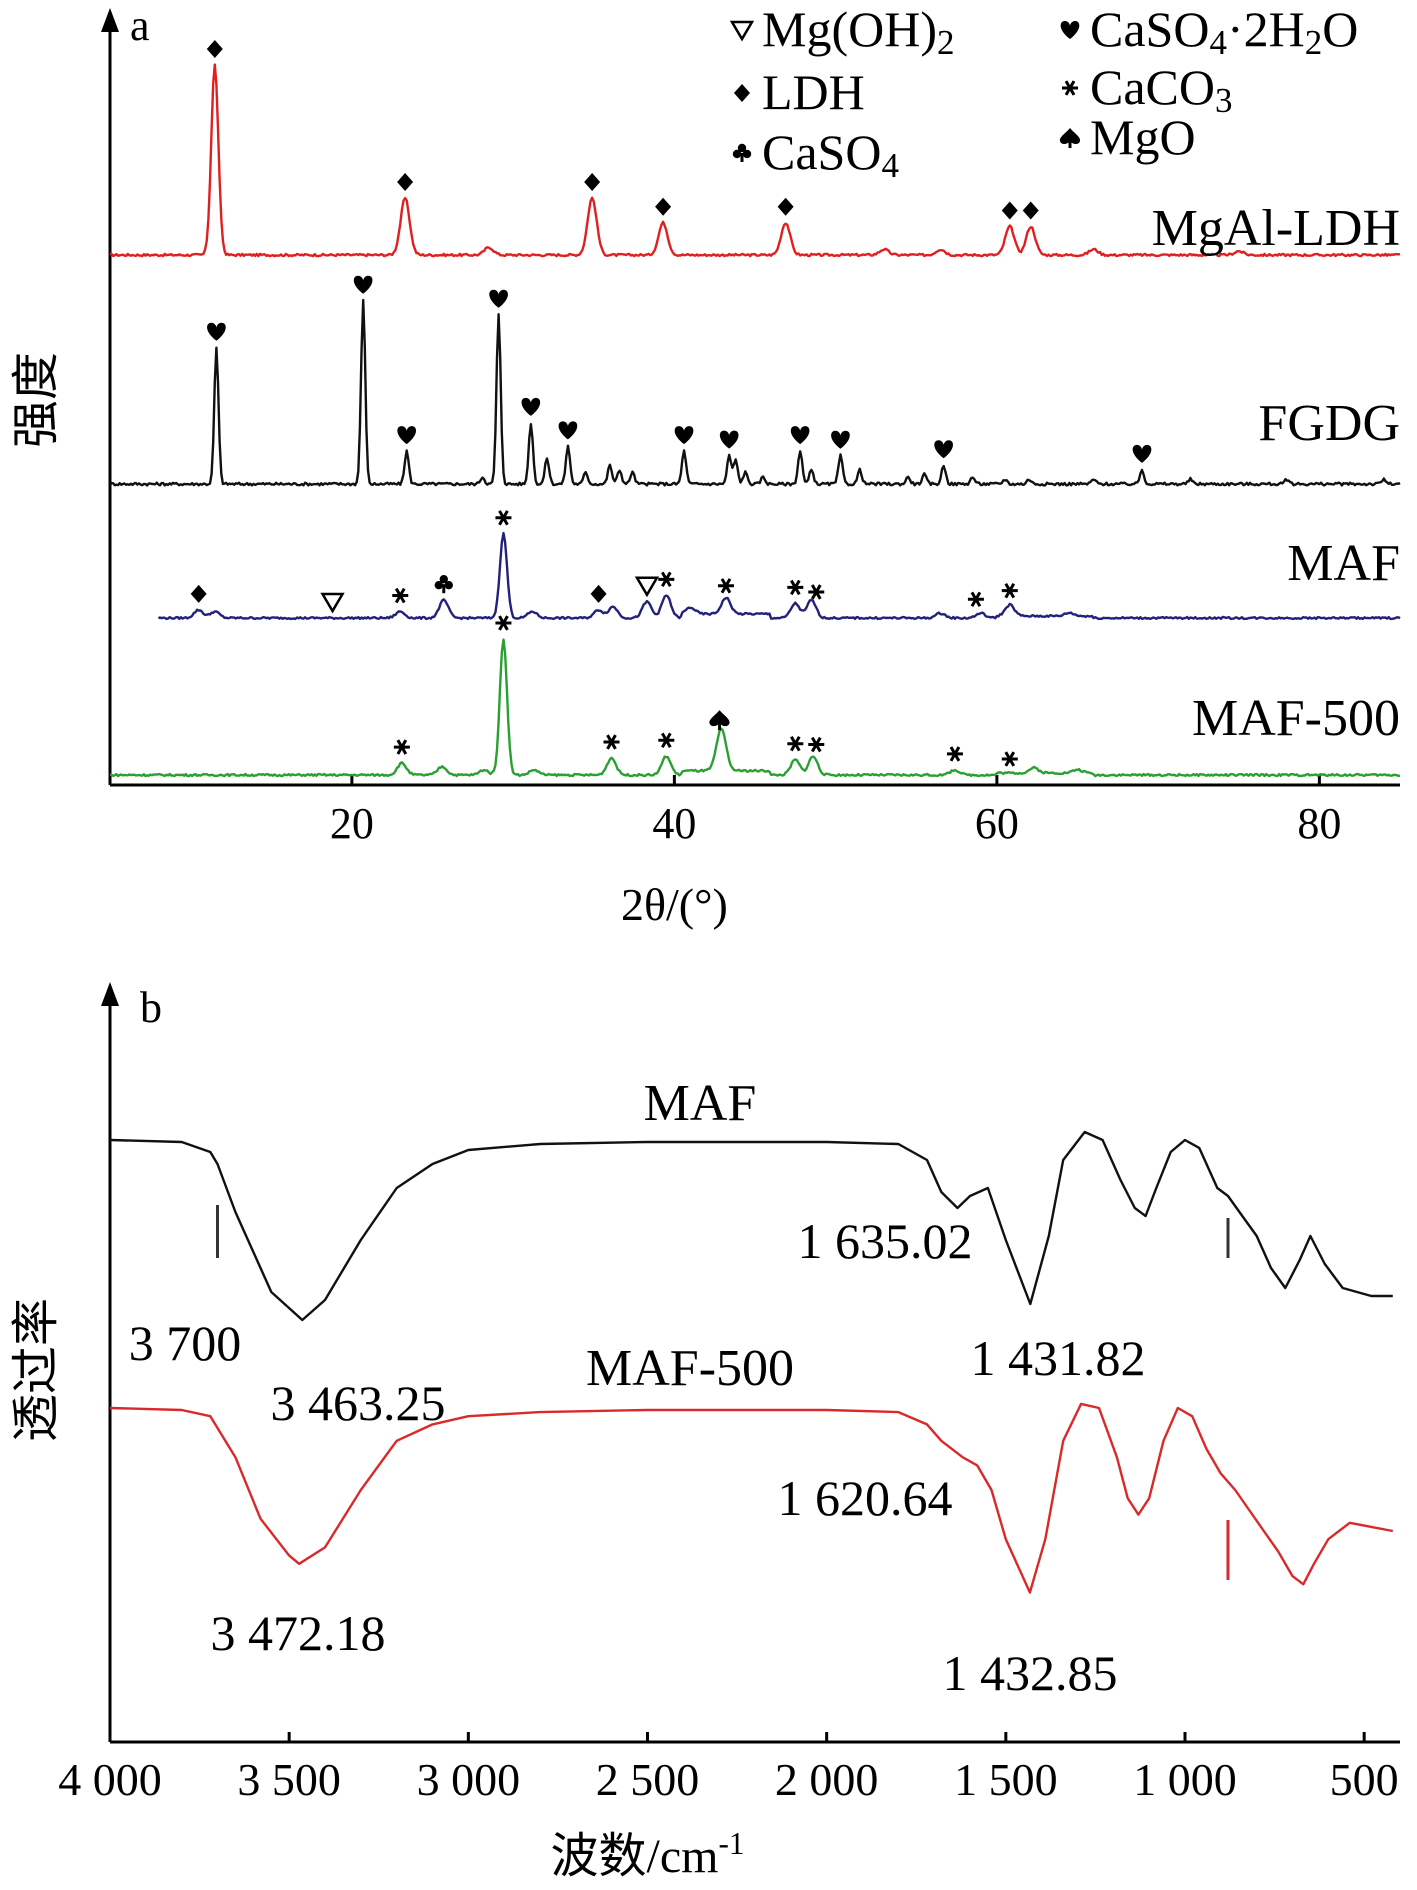 Image resolution: width=1417 pixels, height=1890 pixels. I want to click on panel-b-peak-label: 1 432.85, so click(1030, 1673).